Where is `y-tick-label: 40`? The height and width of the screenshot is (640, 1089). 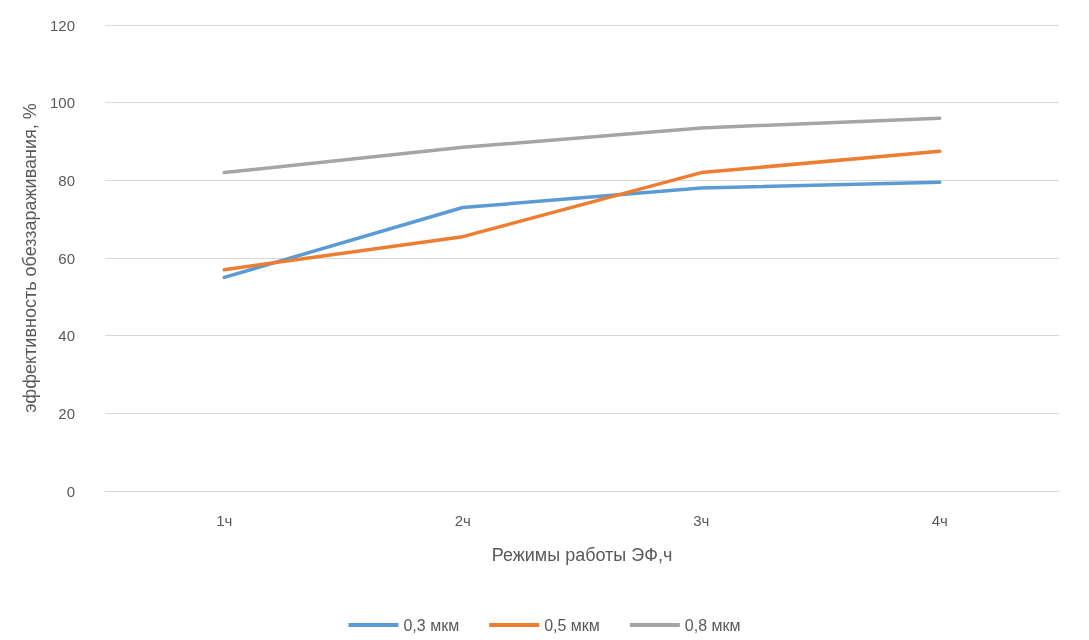 y-tick-label: 40 is located at coordinates (66, 336).